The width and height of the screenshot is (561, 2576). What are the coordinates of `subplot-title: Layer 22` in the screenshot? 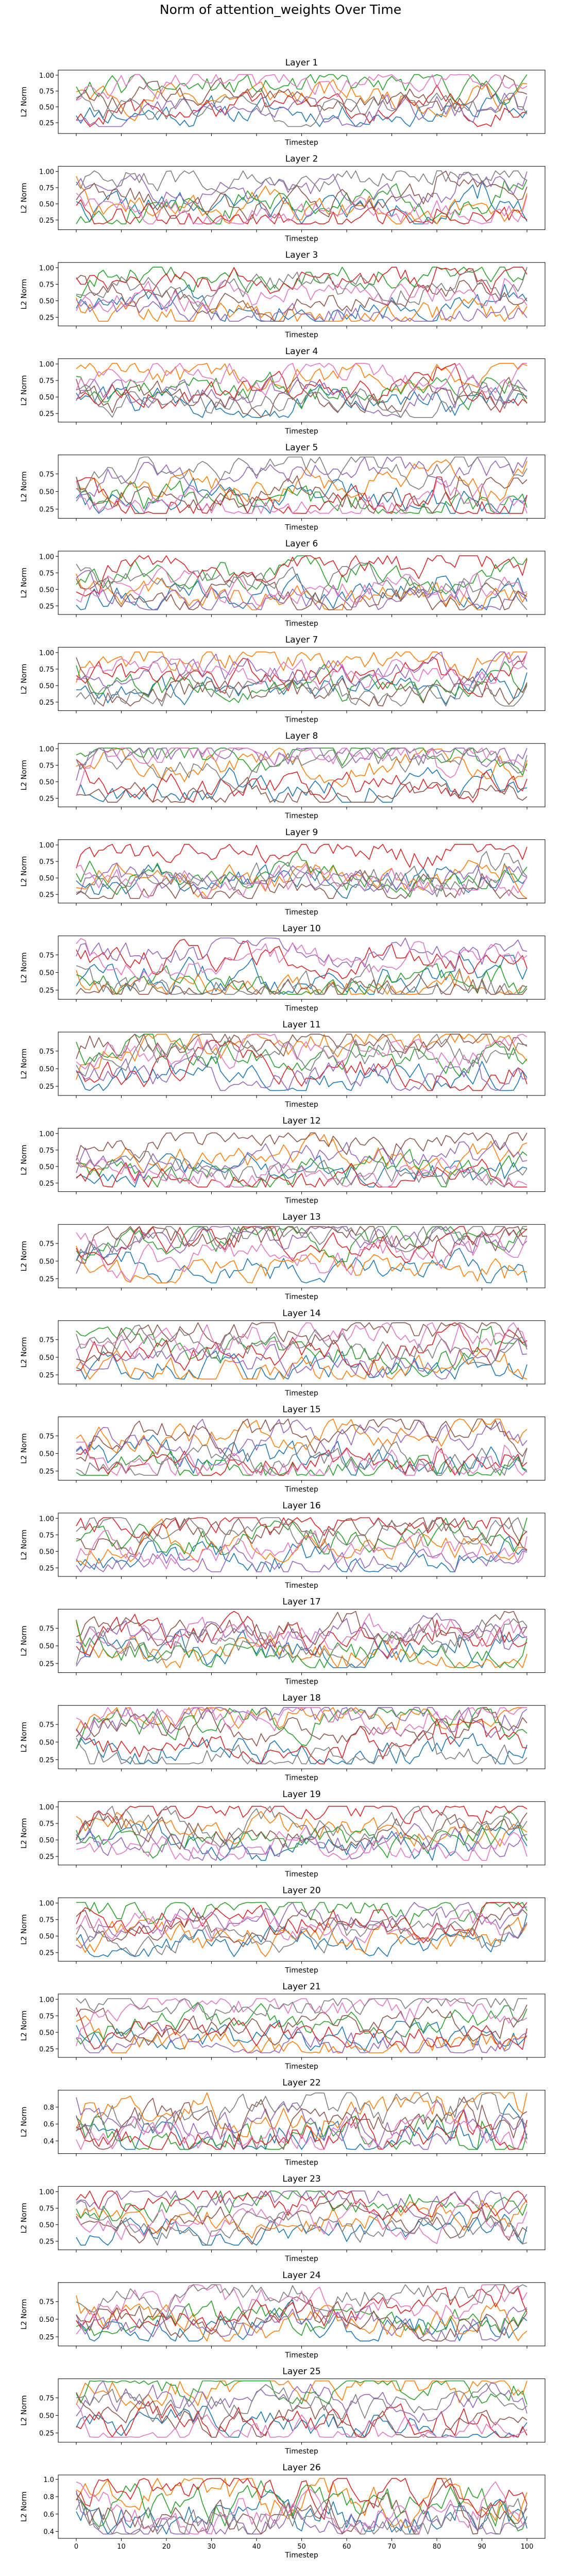 It's located at (301, 2083).